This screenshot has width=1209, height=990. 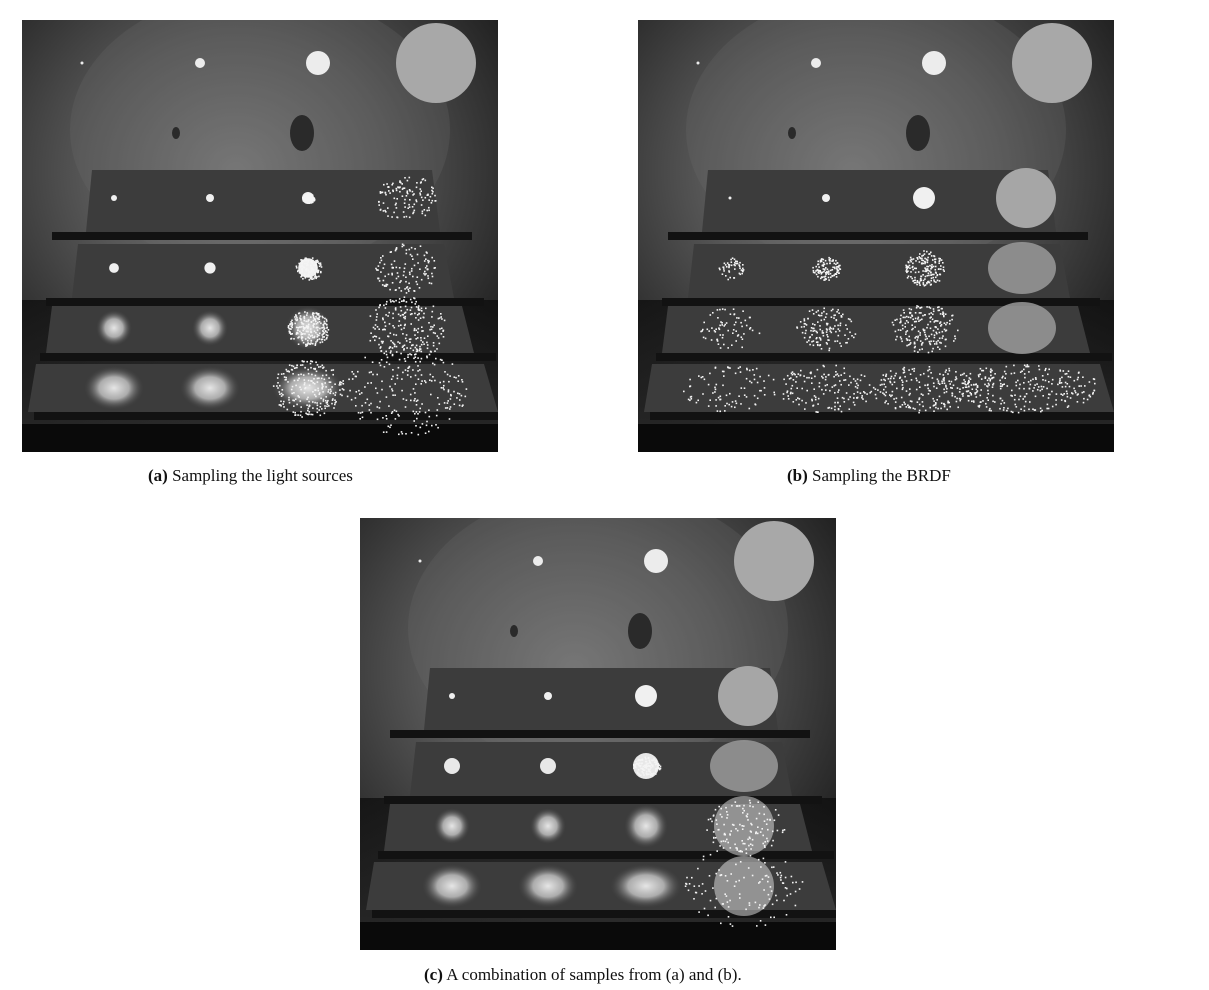 What do you see at coordinates (262, 475) in the screenshot?
I see `caption-a-text: Sampling the light sources` at bounding box center [262, 475].